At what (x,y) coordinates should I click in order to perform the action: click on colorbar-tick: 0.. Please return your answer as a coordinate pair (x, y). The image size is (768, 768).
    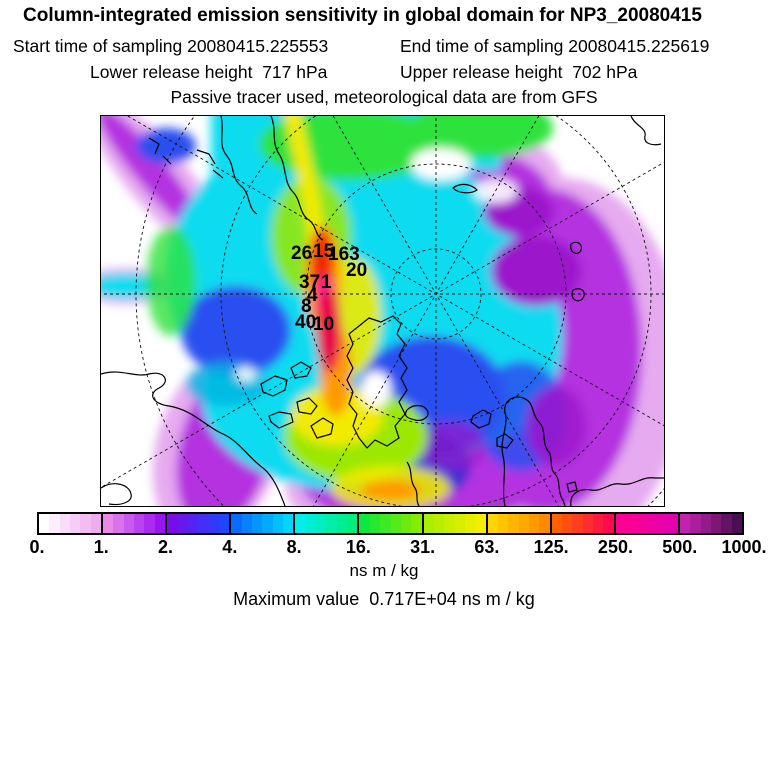
    Looking at the image, I should click on (37, 547).